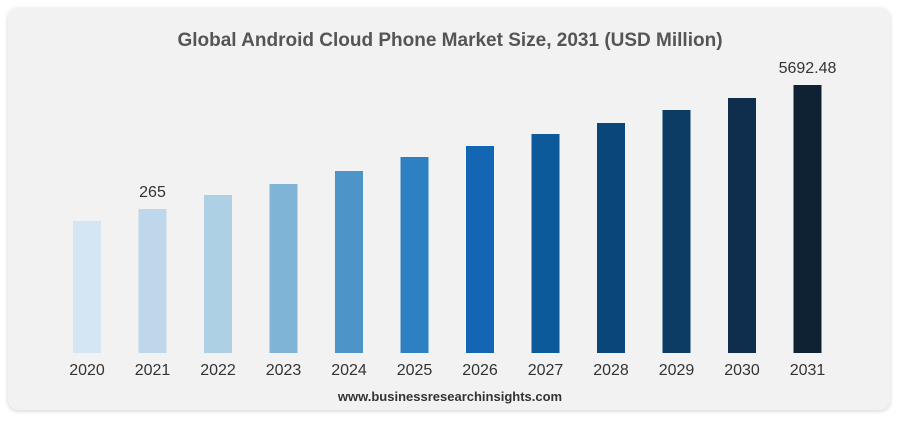  Describe the element at coordinates (87, 287) in the screenshot. I see `bar-2020` at that location.